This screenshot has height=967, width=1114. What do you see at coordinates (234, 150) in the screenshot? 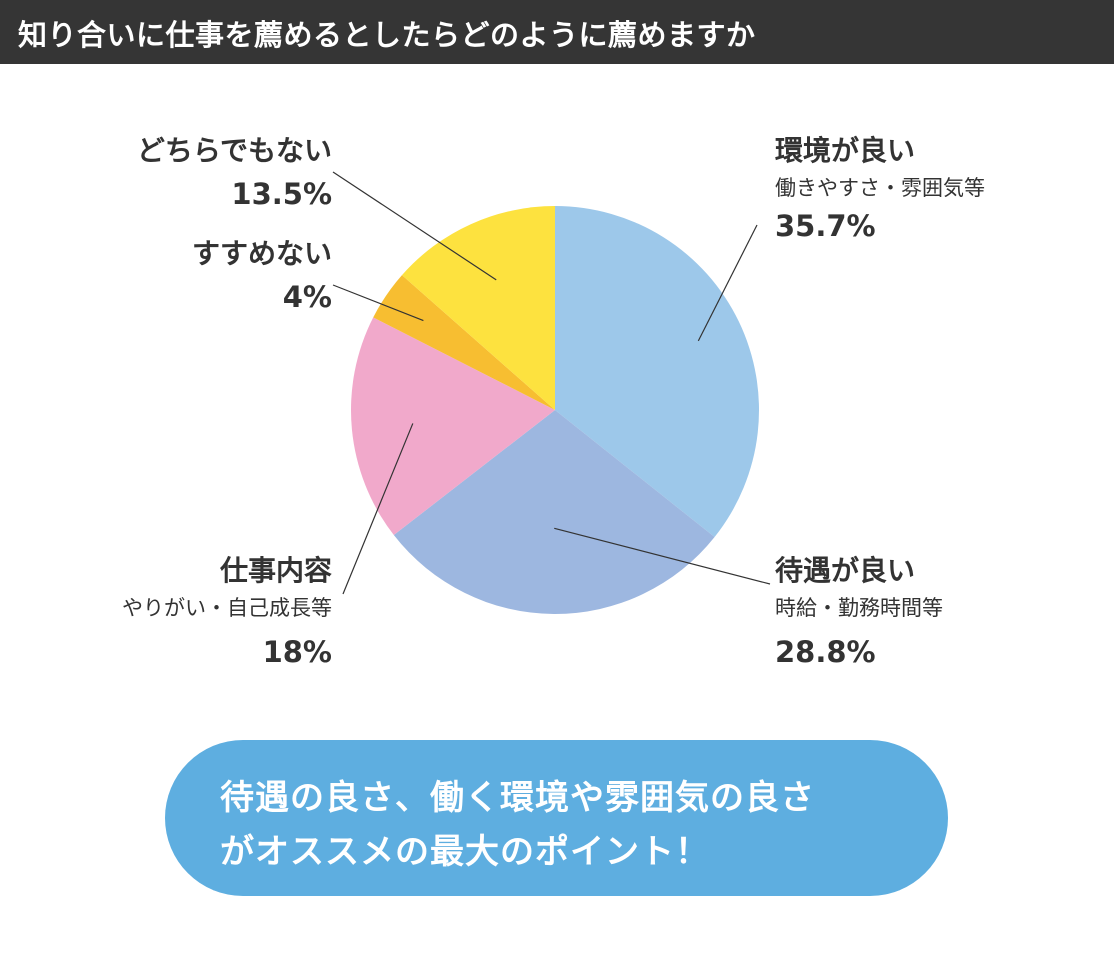
I see `label-neither-name: どちらでもない` at bounding box center [234, 150].